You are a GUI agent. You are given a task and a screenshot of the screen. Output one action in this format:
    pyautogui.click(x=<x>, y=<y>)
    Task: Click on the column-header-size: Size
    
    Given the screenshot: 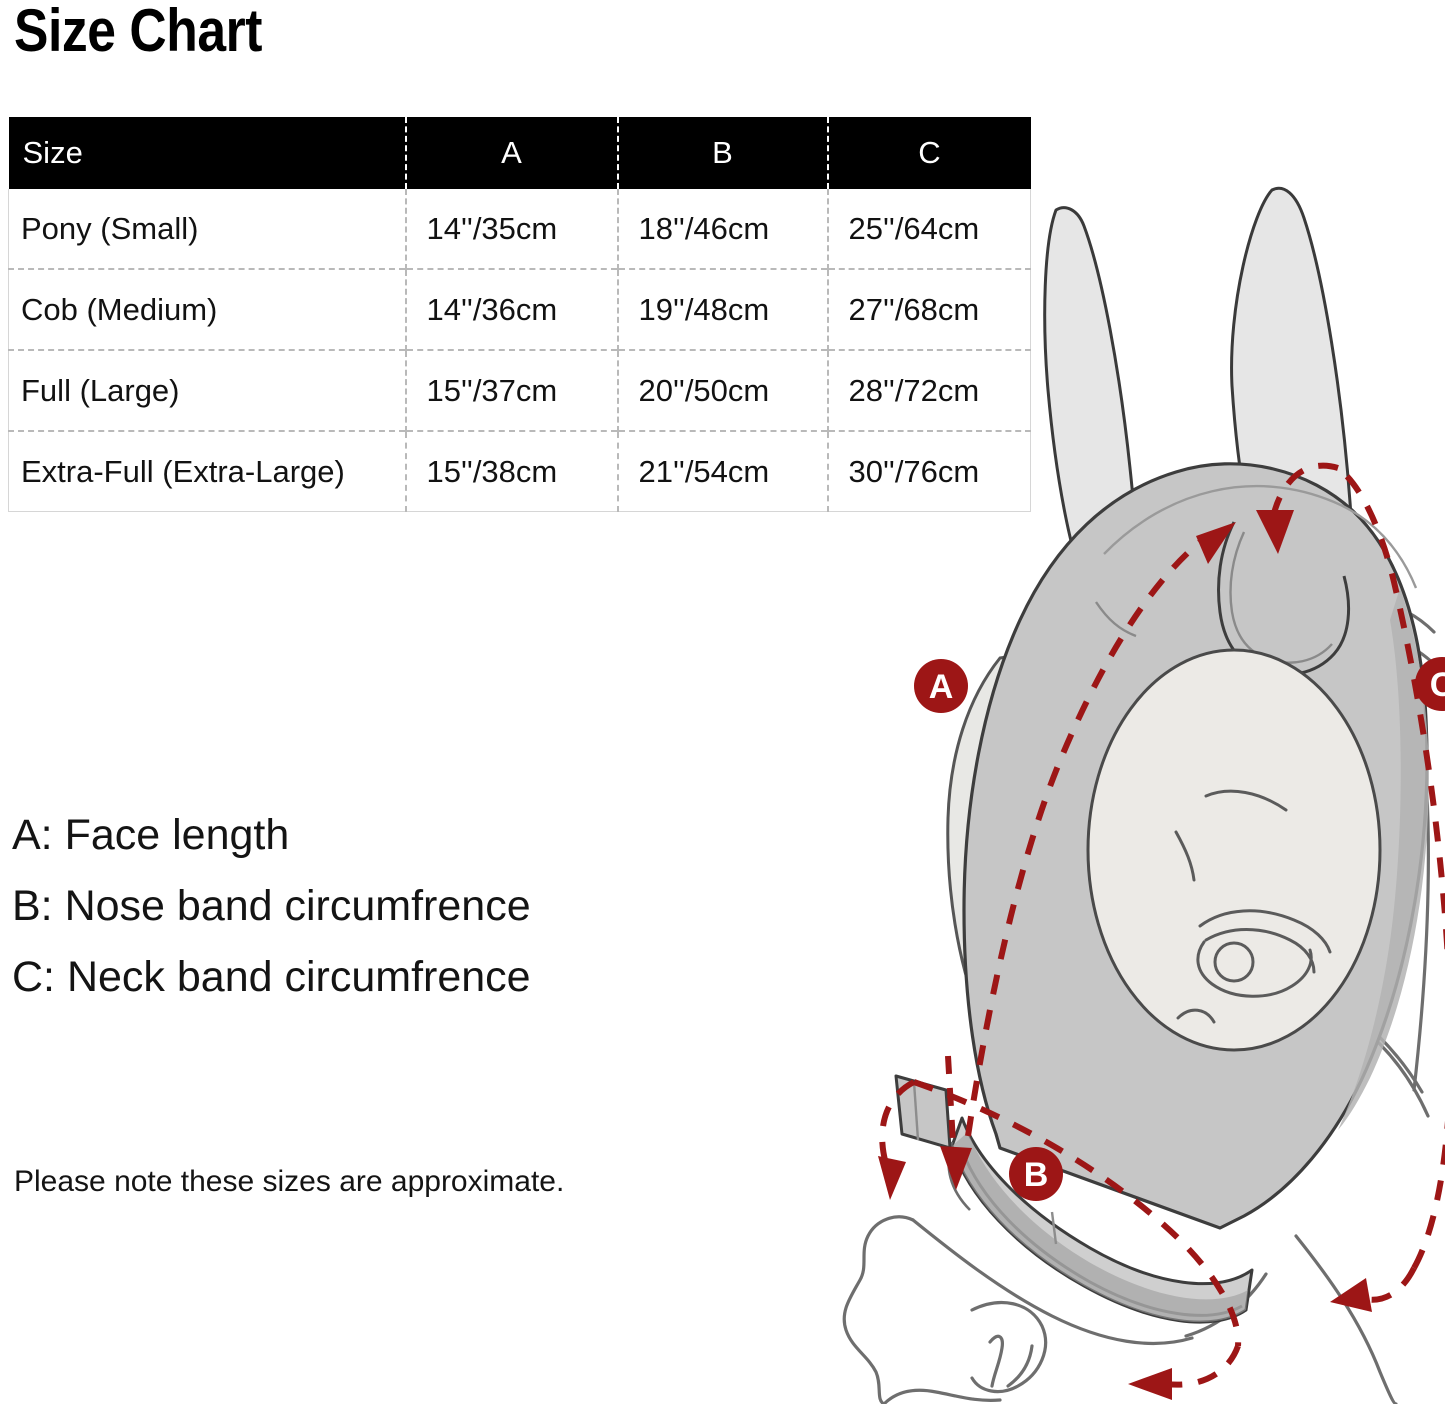 What is the action you would take?
    pyautogui.click(x=52, y=152)
    